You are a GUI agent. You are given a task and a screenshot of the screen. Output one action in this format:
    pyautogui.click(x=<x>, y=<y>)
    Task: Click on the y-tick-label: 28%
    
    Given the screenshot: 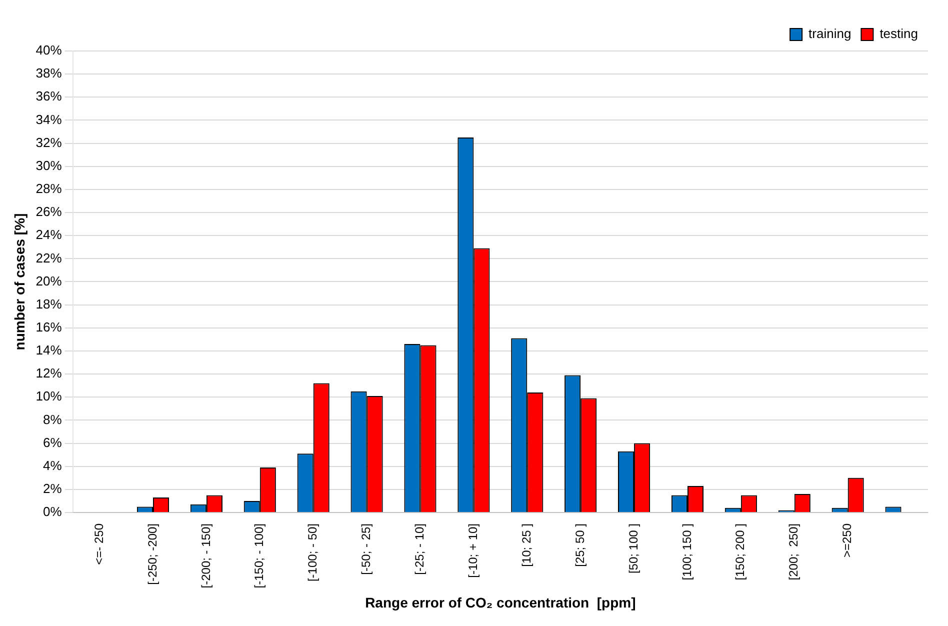 What is the action you would take?
    pyautogui.click(x=49, y=188)
    